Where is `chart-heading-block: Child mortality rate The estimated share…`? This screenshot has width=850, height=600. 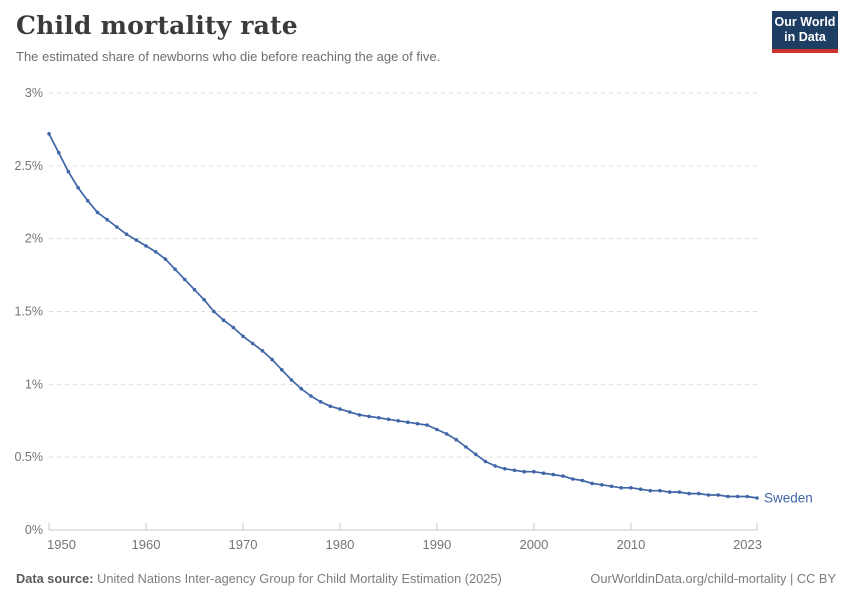 chart-heading-block: Child mortality rate The estimated share… is located at coordinates (228, 37).